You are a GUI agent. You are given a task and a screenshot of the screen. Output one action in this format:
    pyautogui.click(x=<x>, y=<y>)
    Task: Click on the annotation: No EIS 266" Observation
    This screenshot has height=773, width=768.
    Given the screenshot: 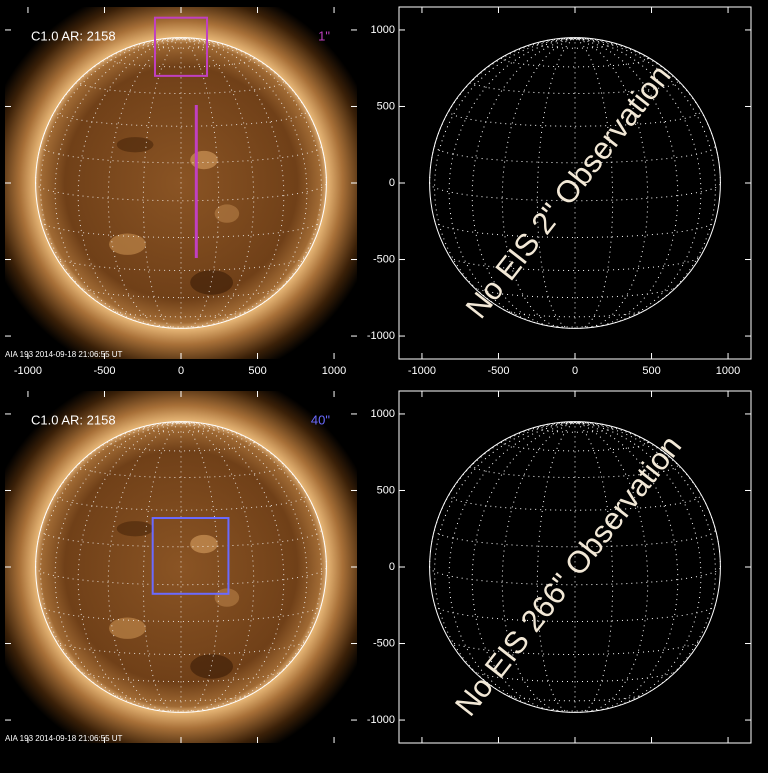 What is the action you would take?
    pyautogui.click(x=568, y=576)
    